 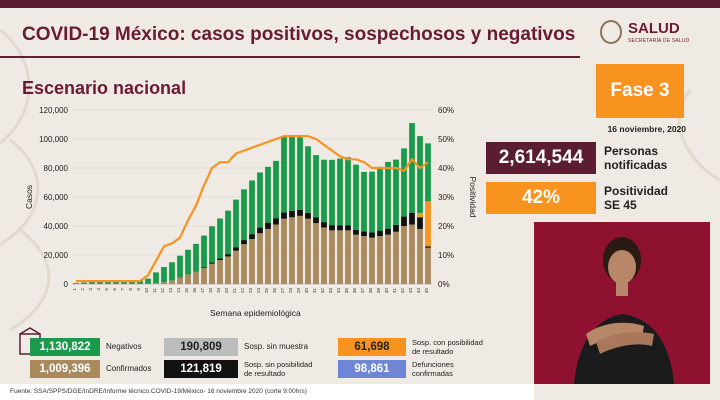 I want to click on y-tick-label: 120,000, so click(x=53, y=110).